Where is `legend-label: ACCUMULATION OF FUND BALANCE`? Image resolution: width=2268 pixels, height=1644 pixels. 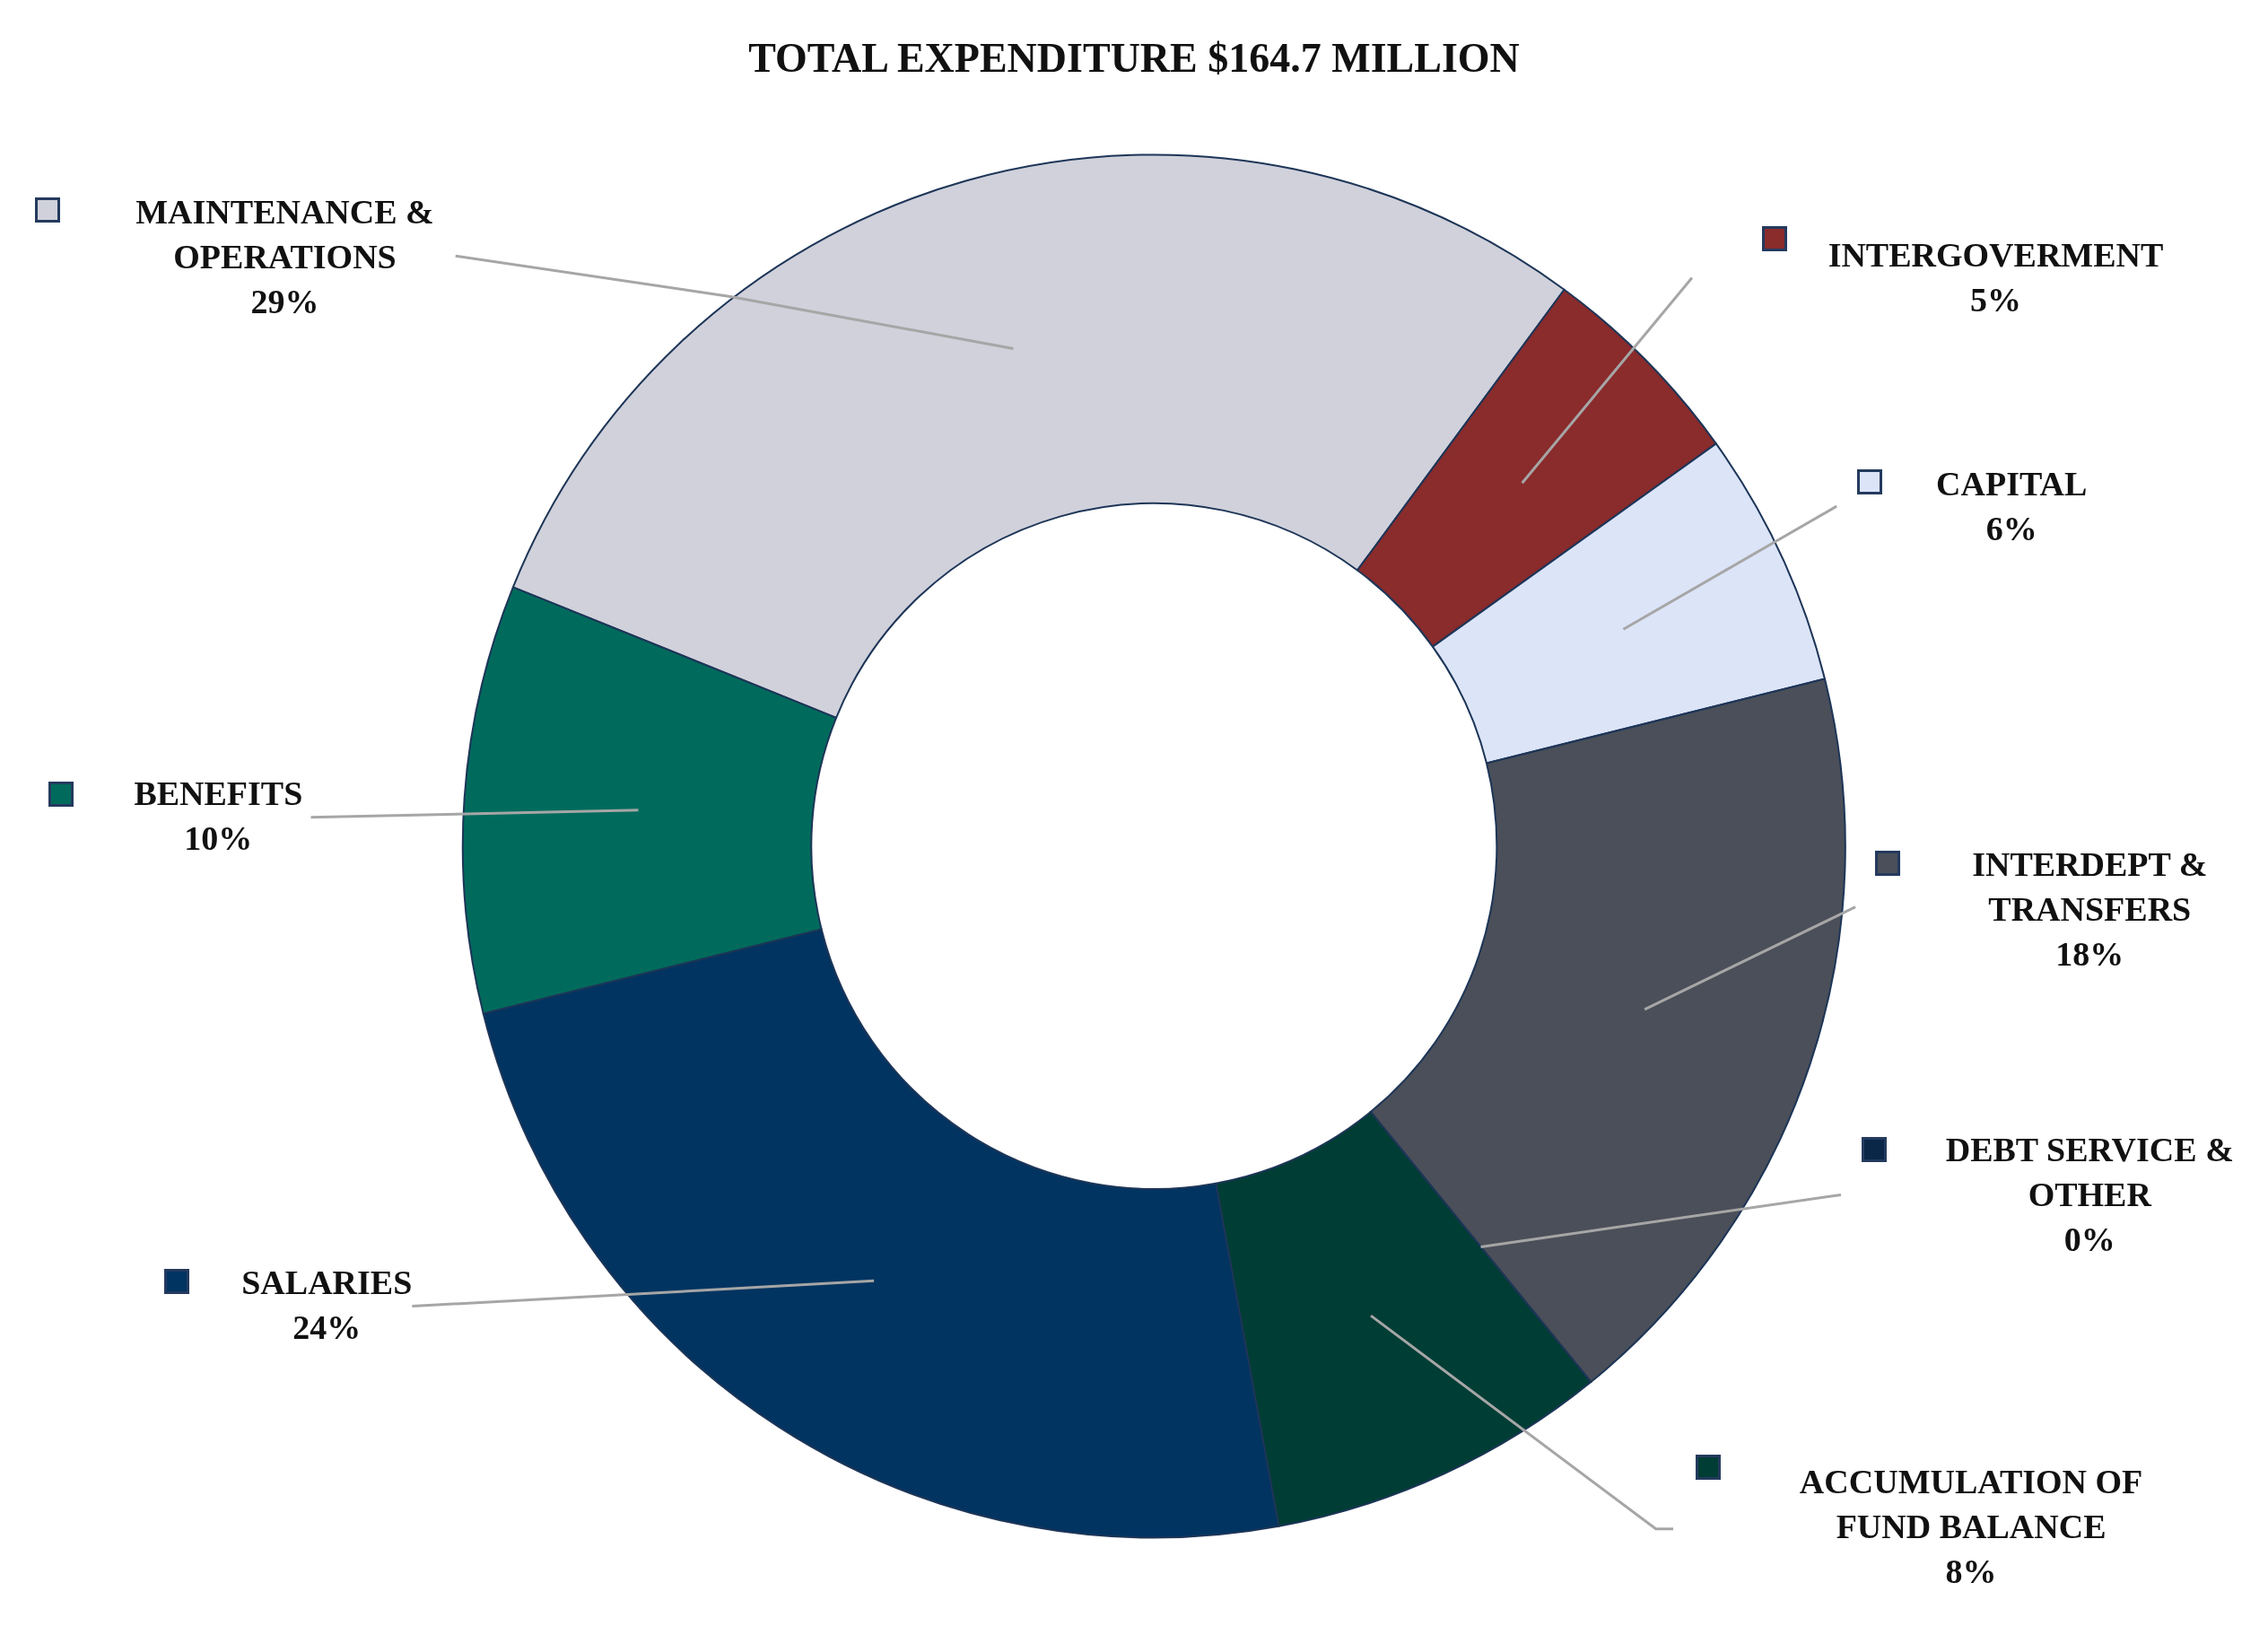 legend-label: ACCUMULATION OF FUND BALANCE is located at coordinates (1971, 1505).